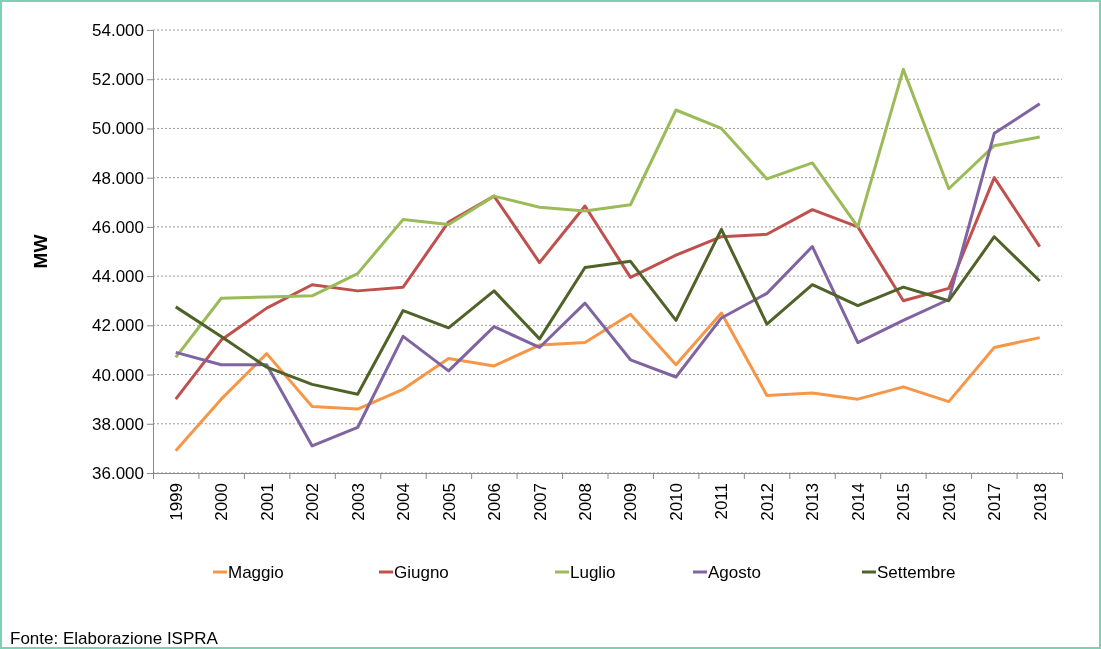 Image resolution: width=1101 pixels, height=649 pixels. Describe the element at coordinates (256, 572) in the screenshot. I see `legend-label: Maggio` at that location.